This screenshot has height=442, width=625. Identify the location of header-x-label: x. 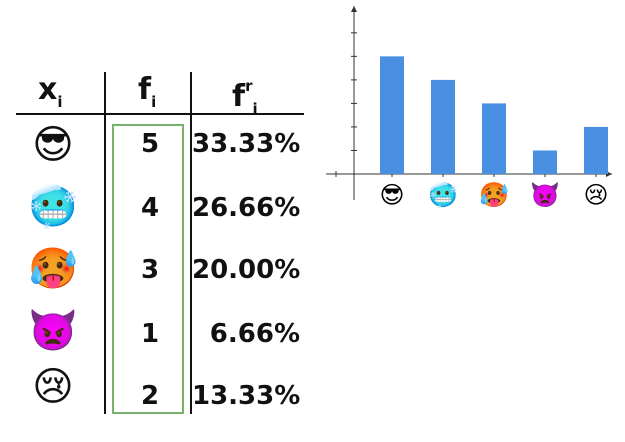
(48, 89).